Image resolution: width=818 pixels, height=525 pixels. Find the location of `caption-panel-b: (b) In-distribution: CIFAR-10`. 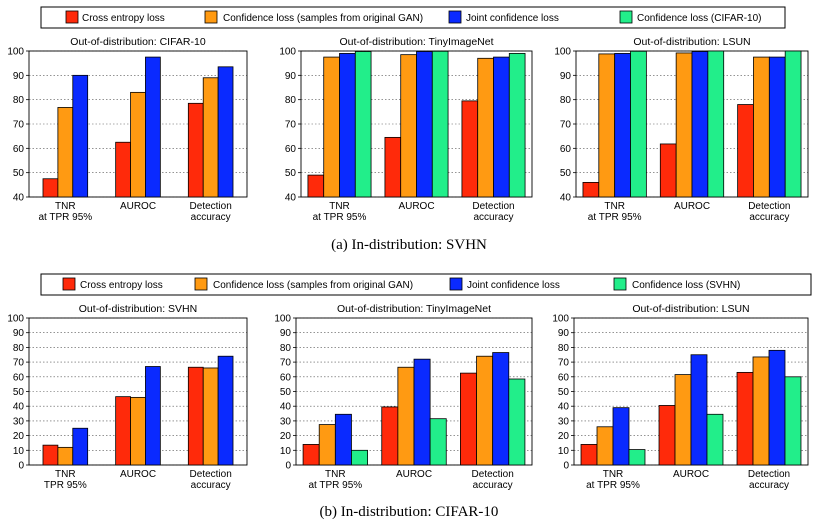

caption-panel-b: (b) In-distribution: CIFAR-10 is located at coordinates (409, 512).